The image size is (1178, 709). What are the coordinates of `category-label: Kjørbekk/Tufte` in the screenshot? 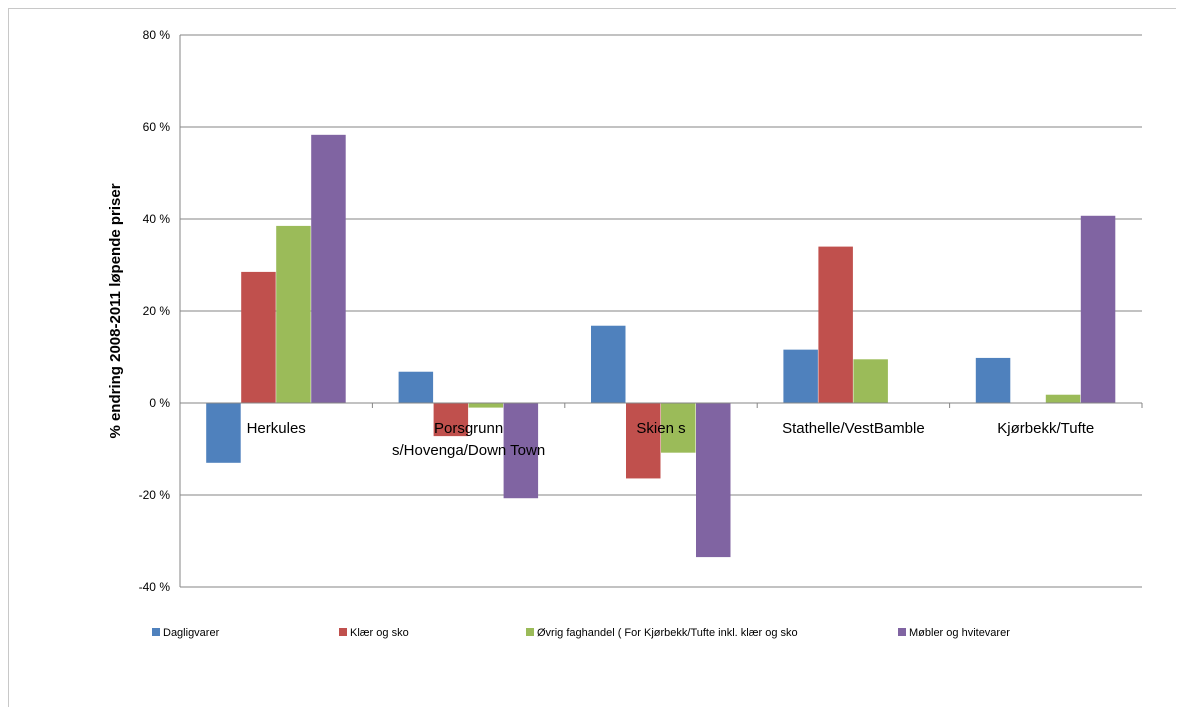 It's located at (1045, 428).